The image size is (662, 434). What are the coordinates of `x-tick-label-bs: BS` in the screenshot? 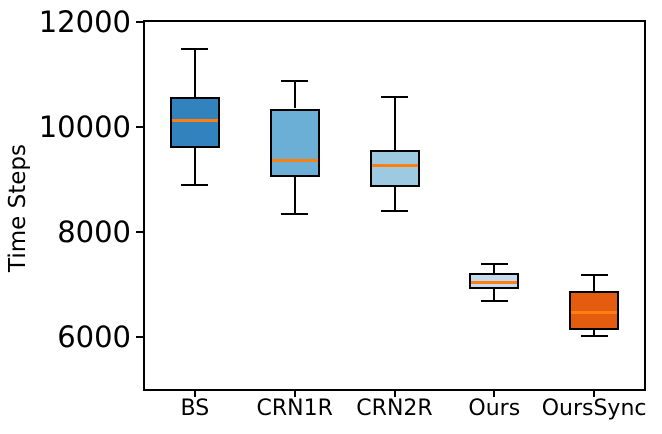 It's located at (195, 408).